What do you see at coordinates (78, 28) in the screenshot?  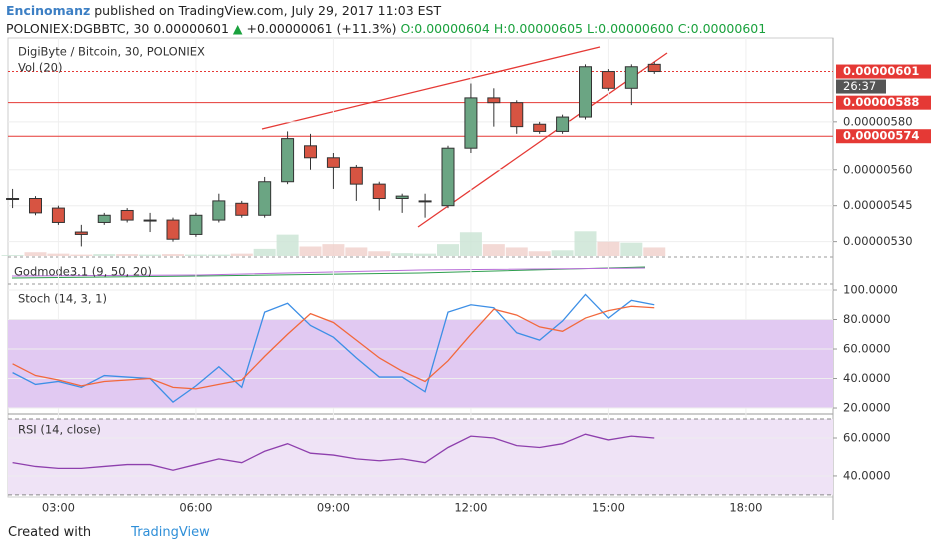 I see `symbol: POLONIEX:DGBBTC, 30` at bounding box center [78, 28].